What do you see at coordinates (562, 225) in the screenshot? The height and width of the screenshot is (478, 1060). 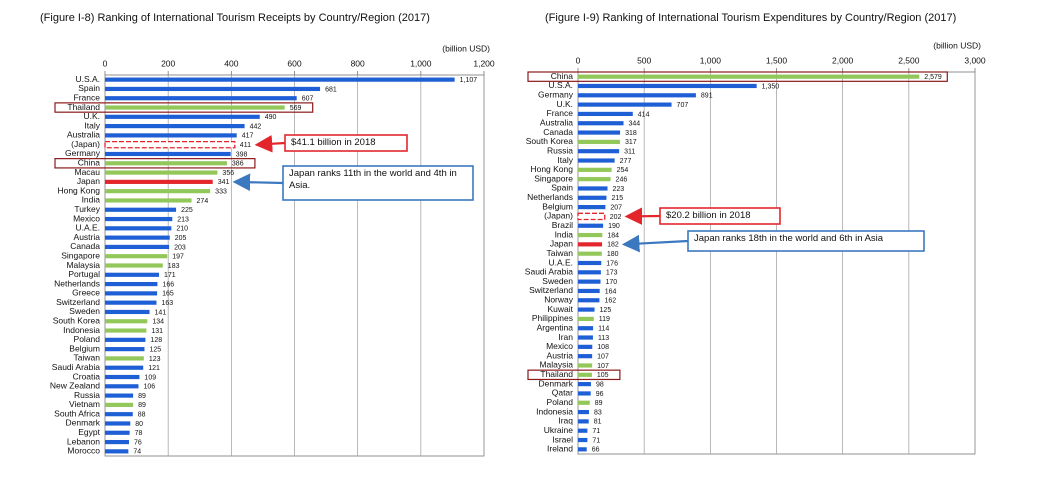 I see `category-label: Brazil` at bounding box center [562, 225].